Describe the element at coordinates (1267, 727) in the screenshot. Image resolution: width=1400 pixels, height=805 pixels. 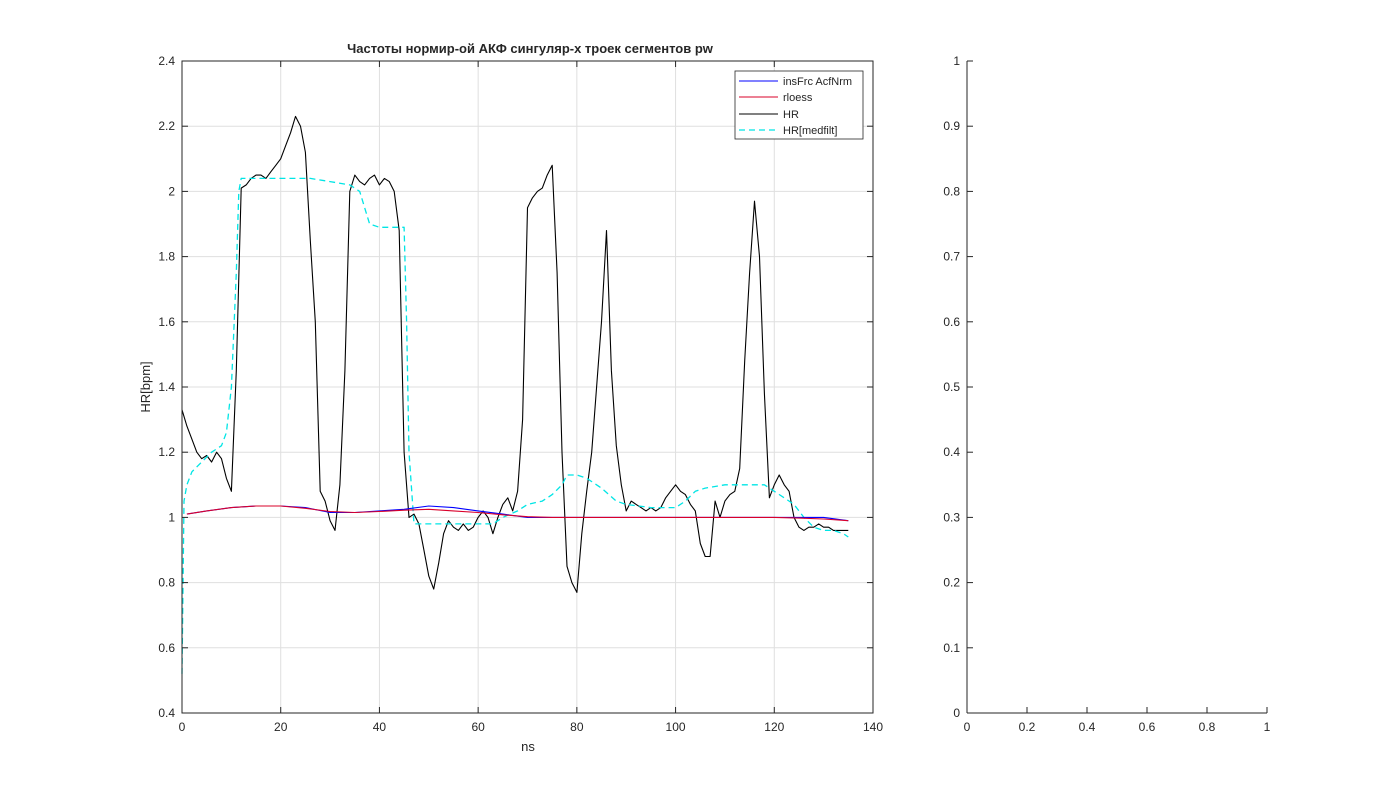
I see `empty-x-tick-label: 1` at that location.